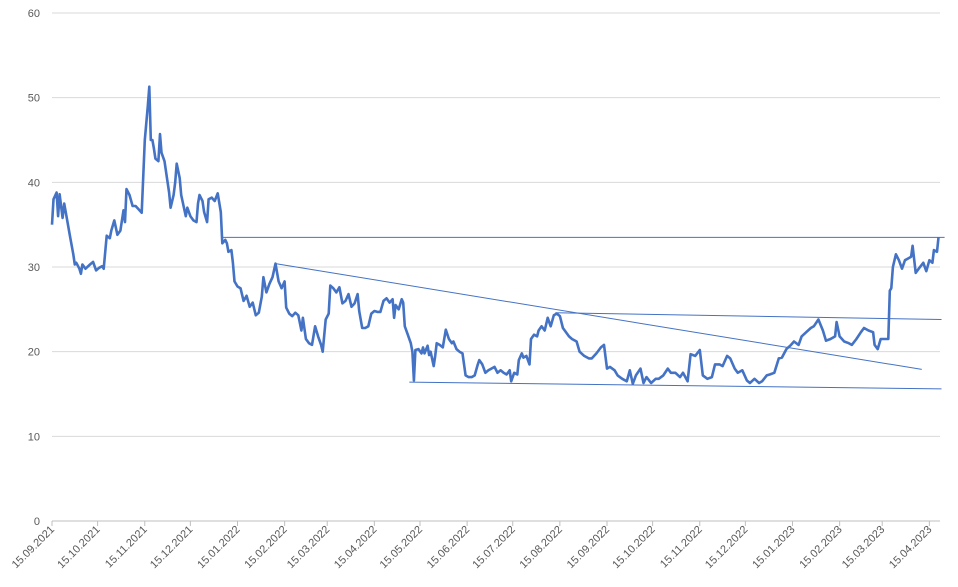 This screenshot has width=958, height=587. Describe the element at coordinates (863, 547) in the screenshot. I see `x-tick-label: 15.03.2023` at that location.